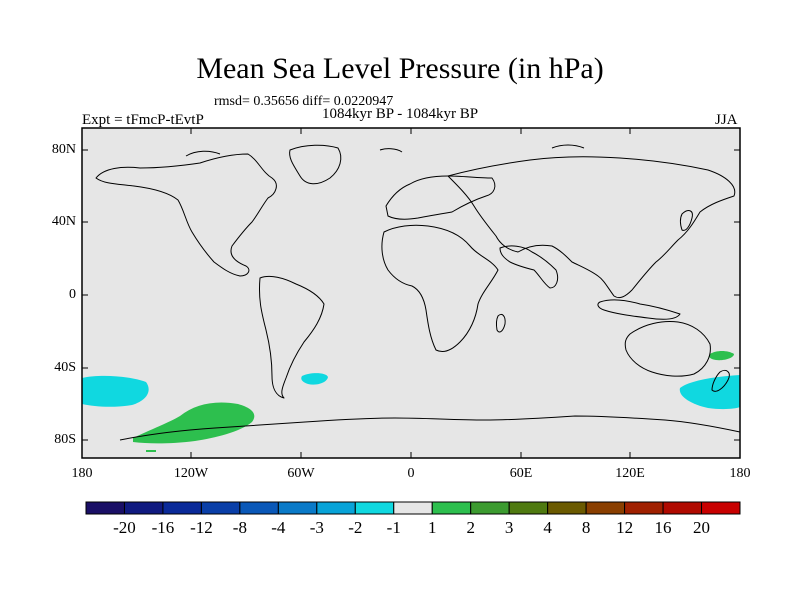 Image resolution: width=800 pixels, height=600 pixels. What do you see at coordinates (500, 323) in the screenshot?
I see `coast-madagascar` at bounding box center [500, 323].